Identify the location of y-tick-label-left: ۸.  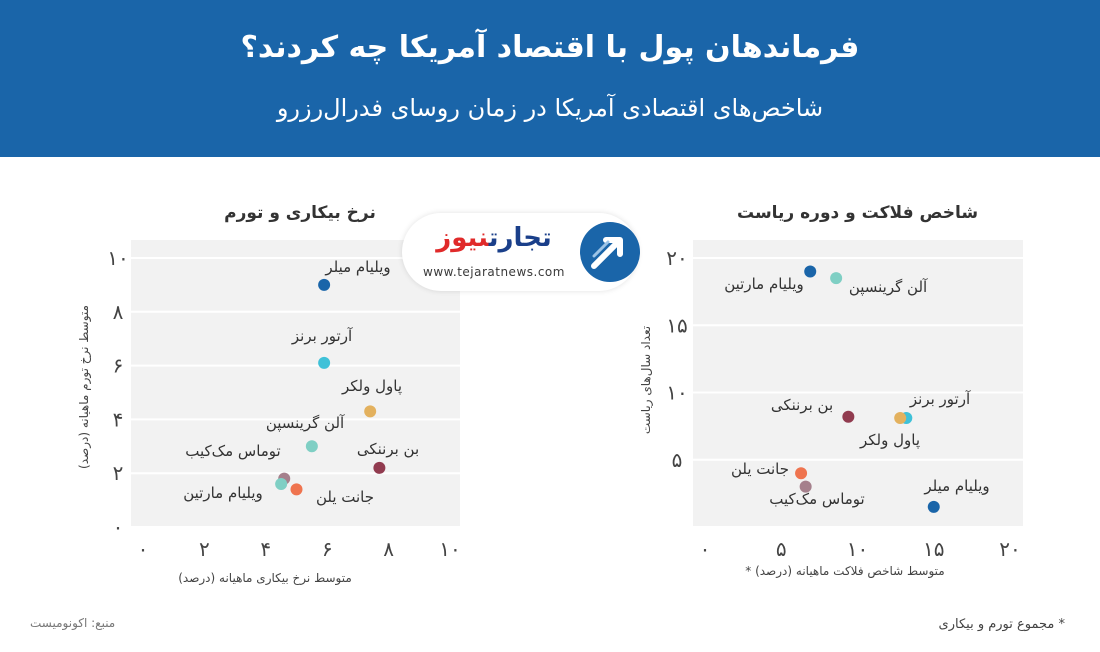
(118, 312).